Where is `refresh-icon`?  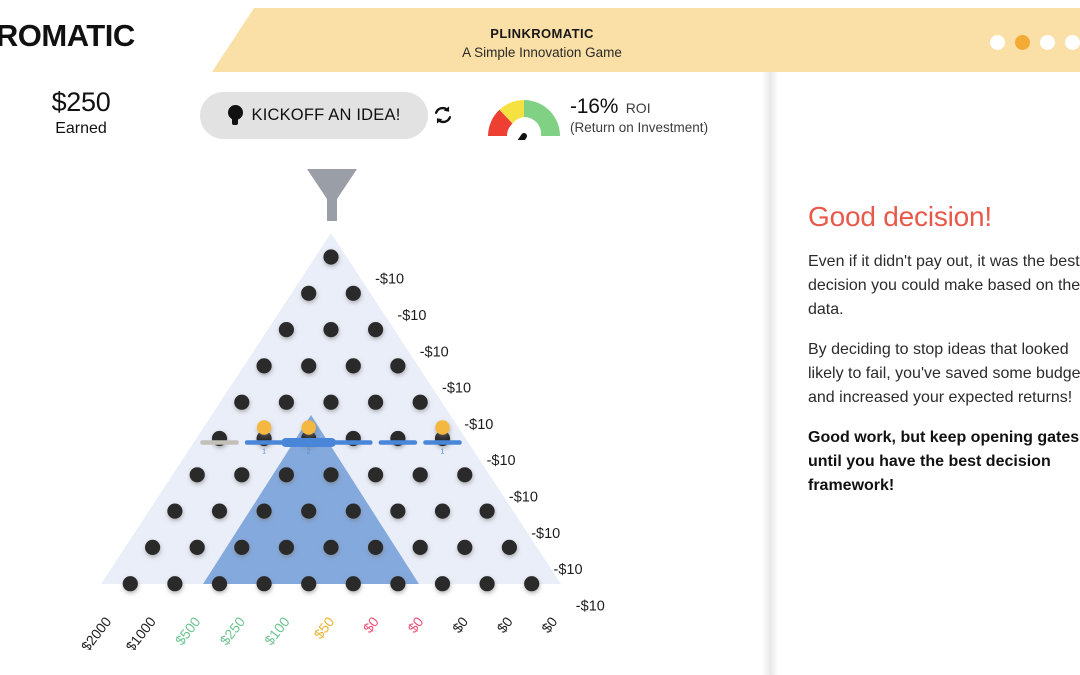
refresh-icon is located at coordinates (443, 115).